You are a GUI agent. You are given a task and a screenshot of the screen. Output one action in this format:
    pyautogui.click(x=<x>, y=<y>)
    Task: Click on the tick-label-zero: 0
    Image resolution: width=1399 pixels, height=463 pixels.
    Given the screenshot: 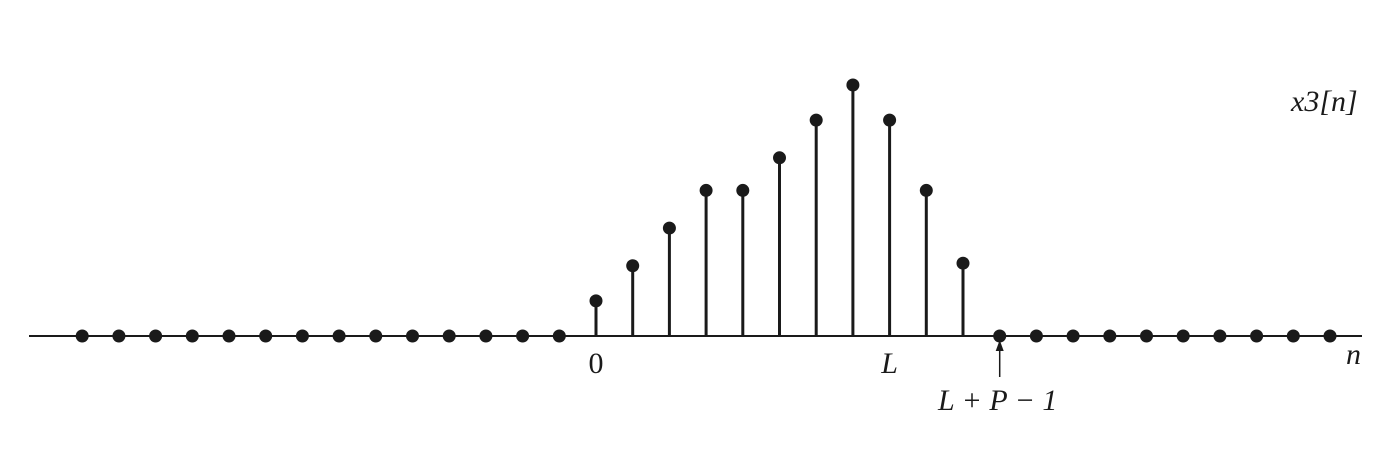 What is the action you would take?
    pyautogui.click(x=596, y=363)
    